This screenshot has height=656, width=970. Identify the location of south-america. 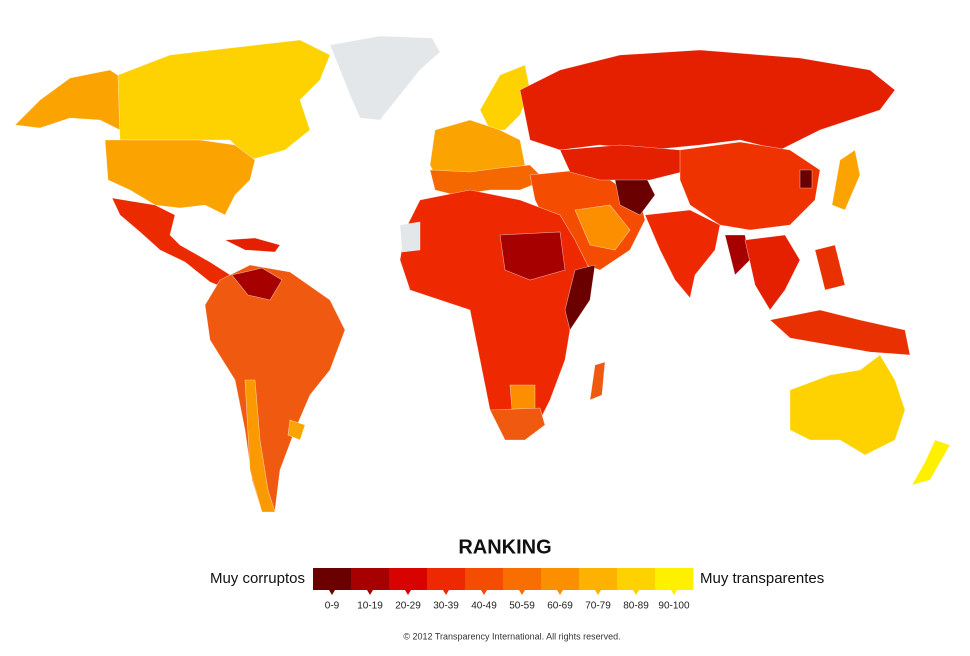
(275, 388).